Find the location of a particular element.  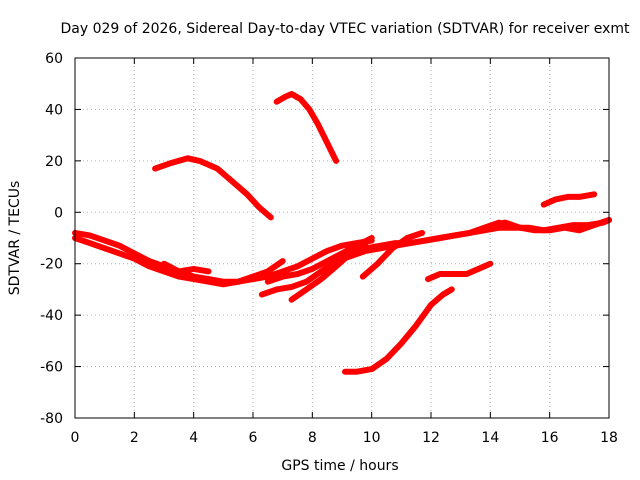

x-tick-label: 8 is located at coordinates (312, 438).